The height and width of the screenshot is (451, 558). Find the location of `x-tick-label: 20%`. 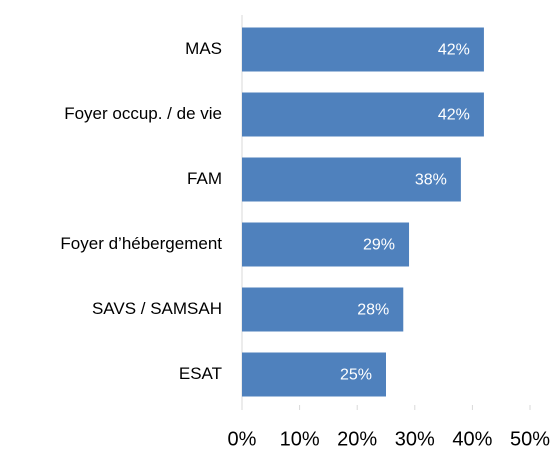

x-tick-label: 20% is located at coordinates (357, 439).